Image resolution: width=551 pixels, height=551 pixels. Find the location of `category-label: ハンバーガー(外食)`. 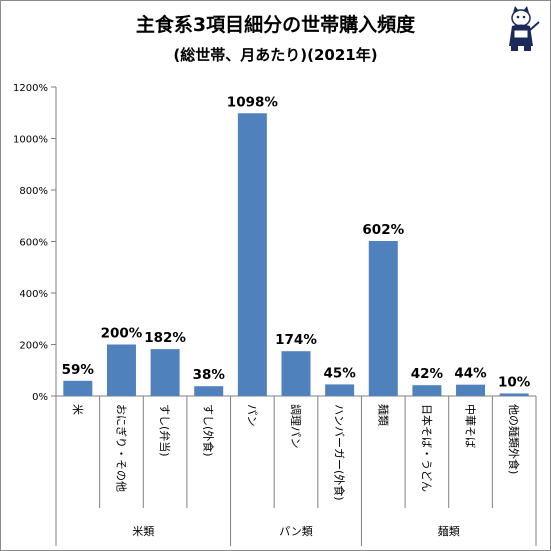

category-label: ハンバーガー(外食) is located at coordinates (340, 452).